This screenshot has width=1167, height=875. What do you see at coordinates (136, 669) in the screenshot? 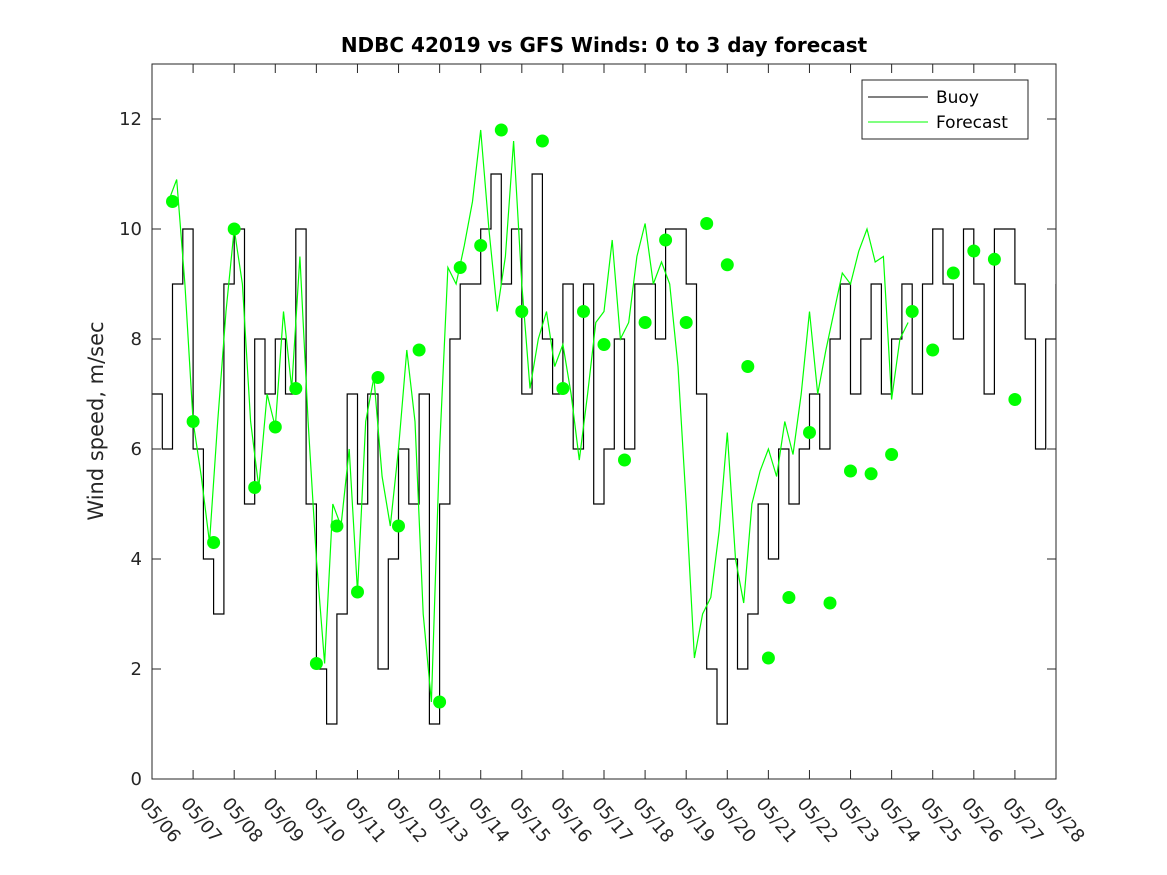
I see `y-tick-label: 2` at bounding box center [136, 669].